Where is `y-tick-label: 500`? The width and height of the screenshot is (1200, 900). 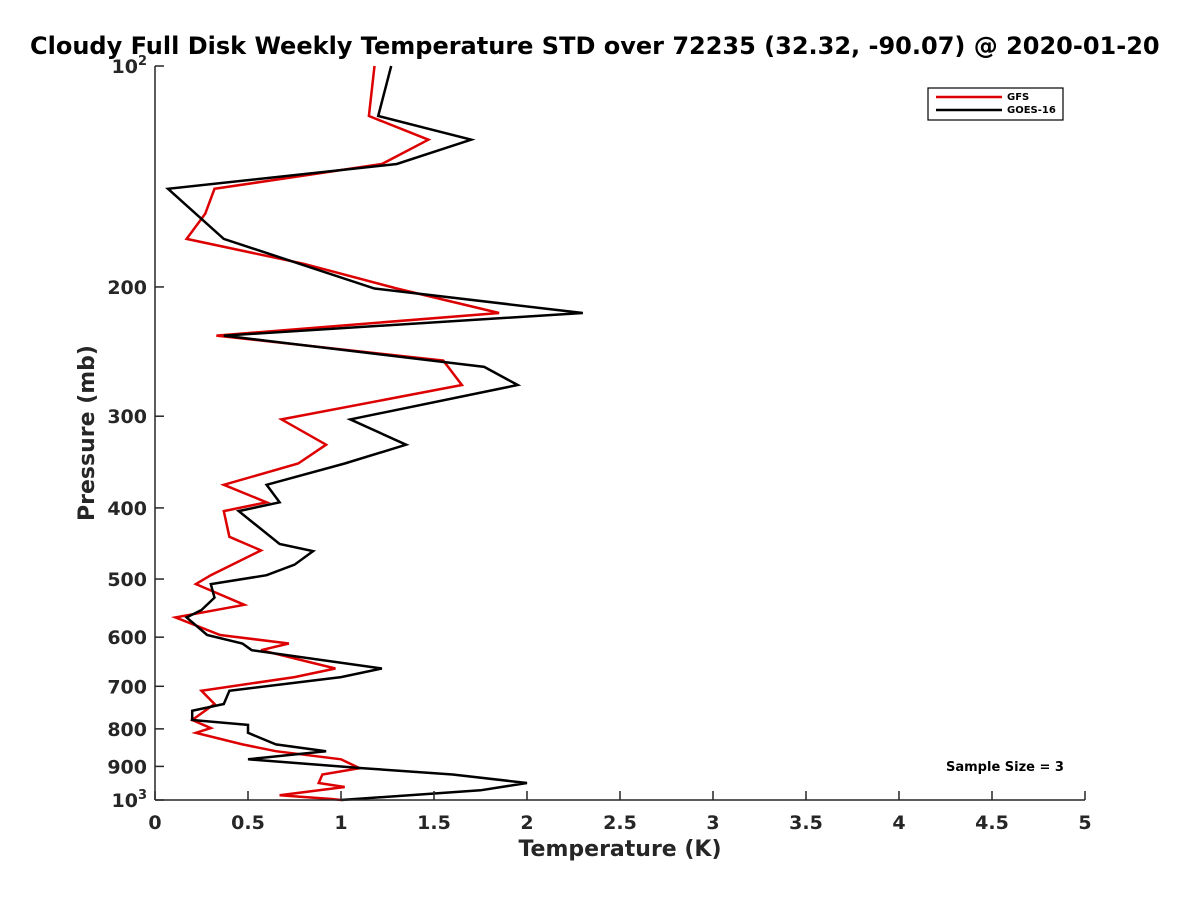
y-tick-label: 500 is located at coordinates (127, 580).